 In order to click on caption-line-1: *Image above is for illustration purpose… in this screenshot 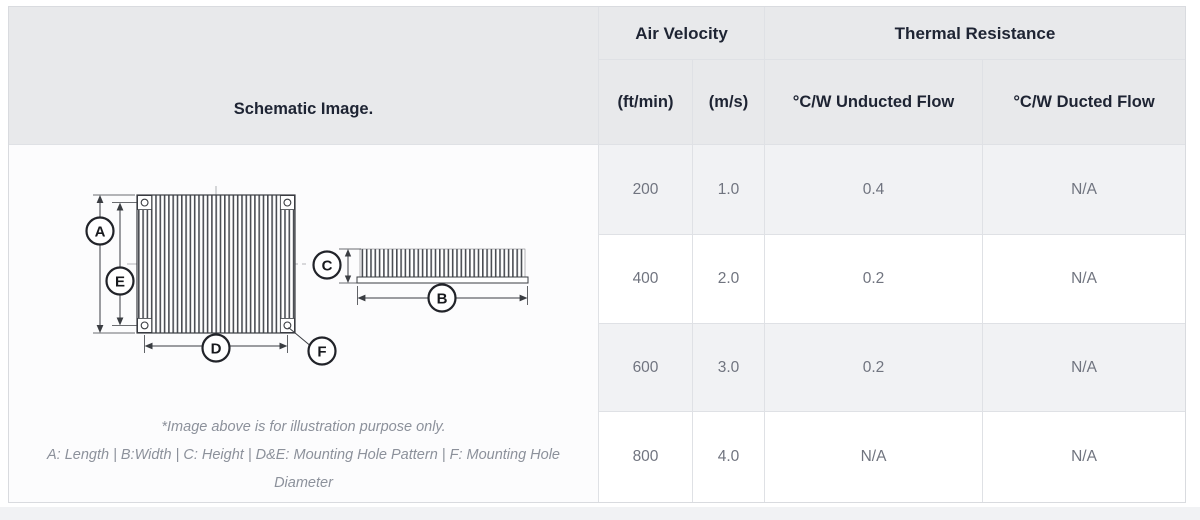, I will do `click(303, 427)`.